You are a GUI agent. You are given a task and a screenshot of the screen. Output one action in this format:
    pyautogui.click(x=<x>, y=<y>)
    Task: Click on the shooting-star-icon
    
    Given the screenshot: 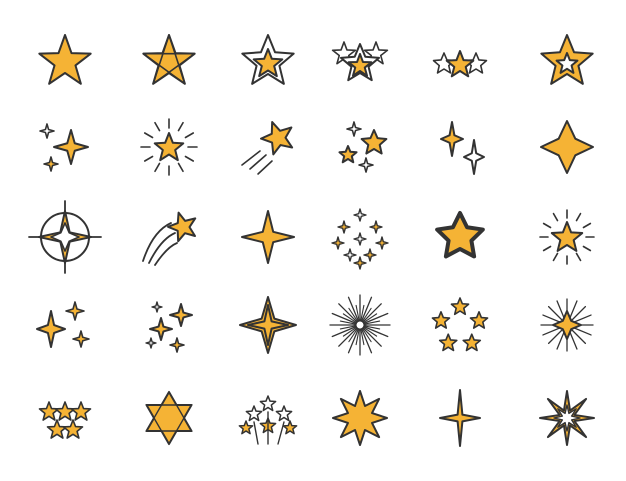 What is the action you would take?
    pyautogui.click(x=267, y=148)
    